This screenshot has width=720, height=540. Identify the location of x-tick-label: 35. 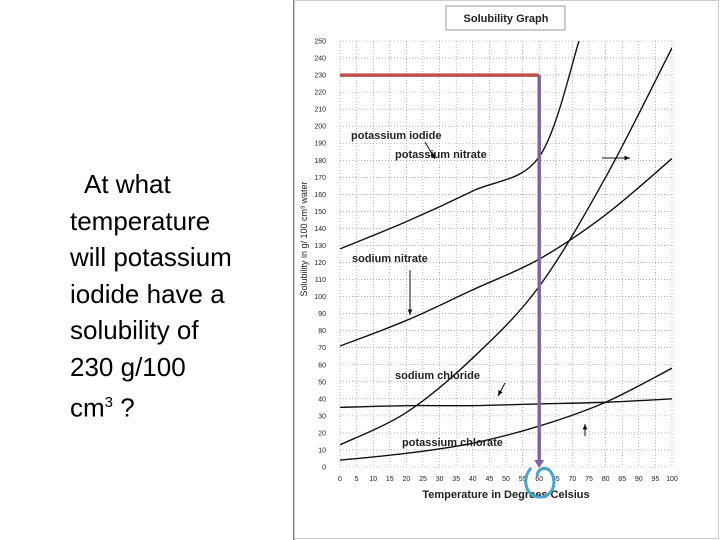
(456, 479).